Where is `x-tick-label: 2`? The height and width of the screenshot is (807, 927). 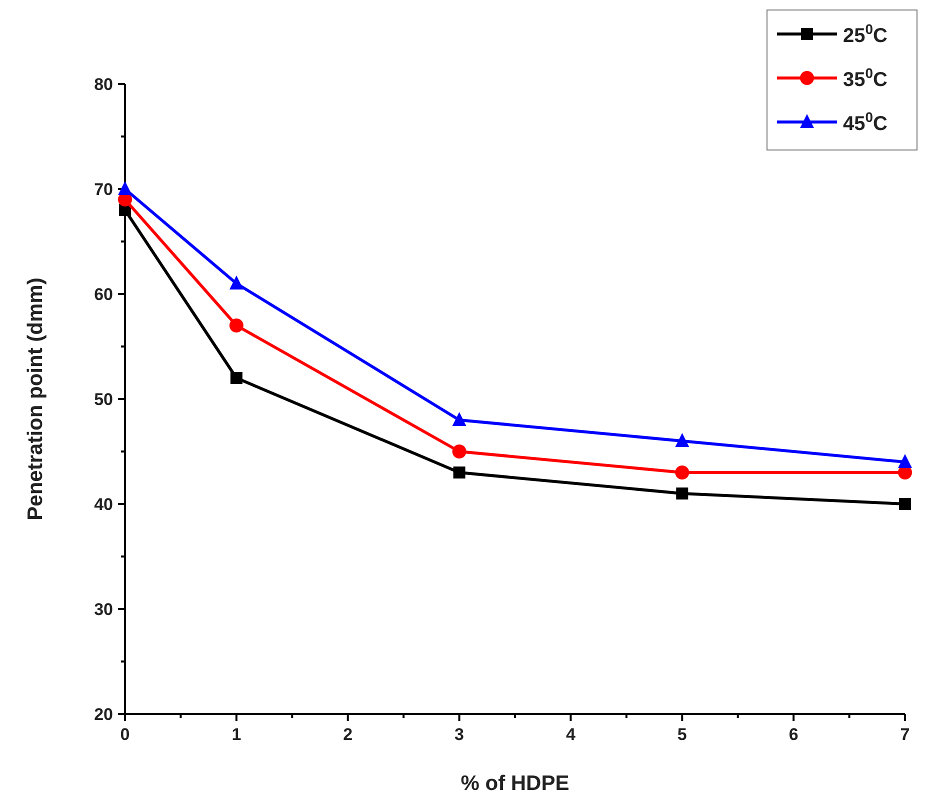 x-tick-label: 2 is located at coordinates (348, 734).